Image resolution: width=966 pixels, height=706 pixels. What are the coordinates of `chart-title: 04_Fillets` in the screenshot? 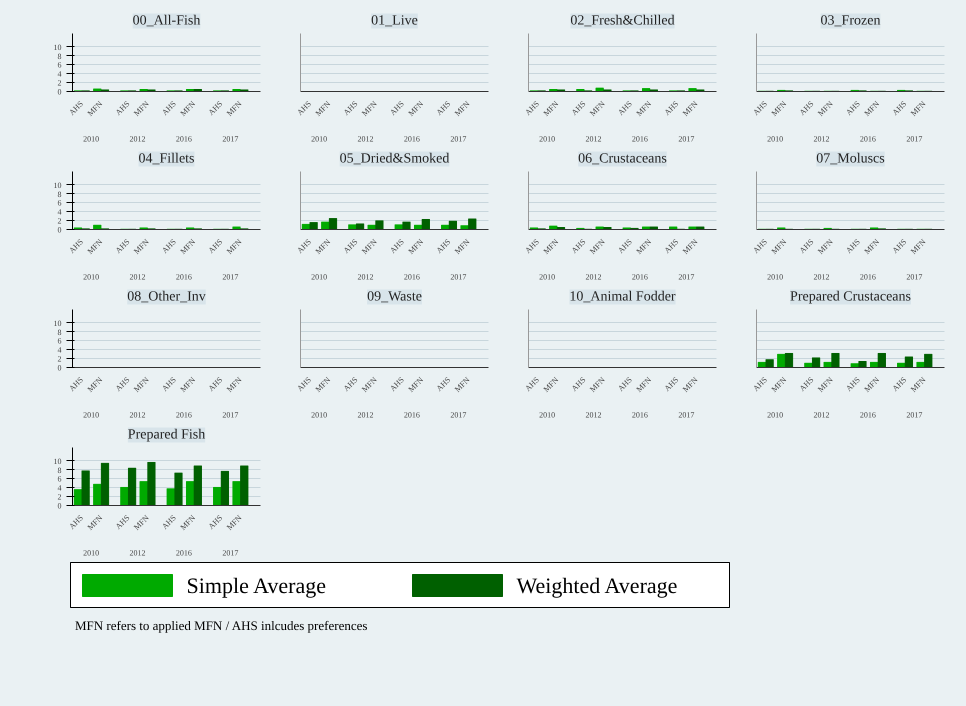 It's located at (166, 159).